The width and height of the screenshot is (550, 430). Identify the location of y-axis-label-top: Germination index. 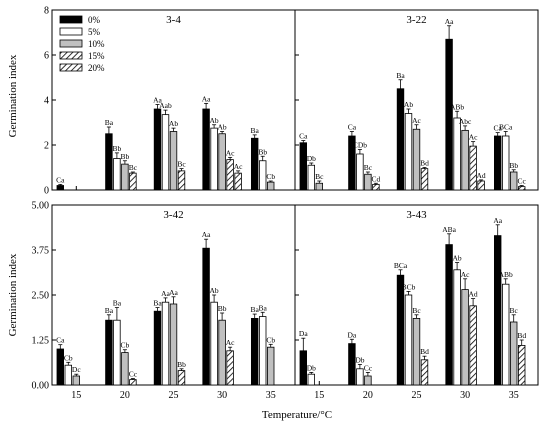
(13, 95).